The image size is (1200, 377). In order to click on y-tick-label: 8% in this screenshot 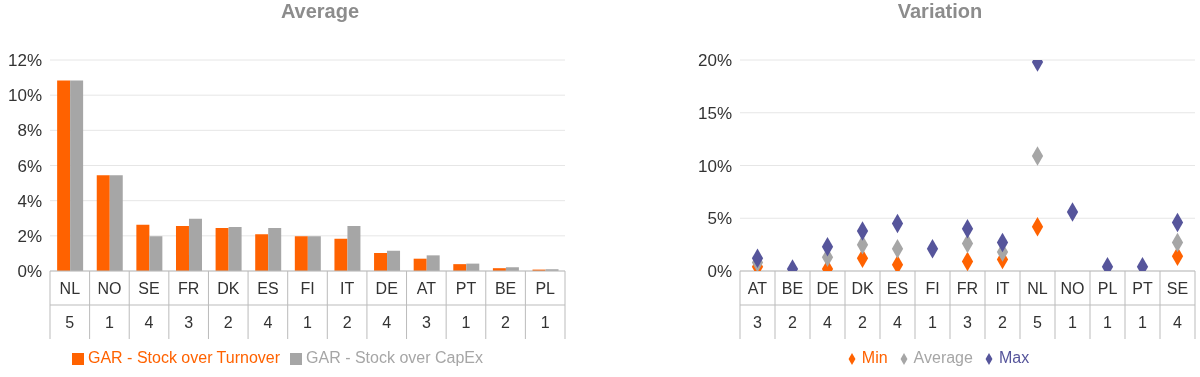, I will do `click(29, 131)`.